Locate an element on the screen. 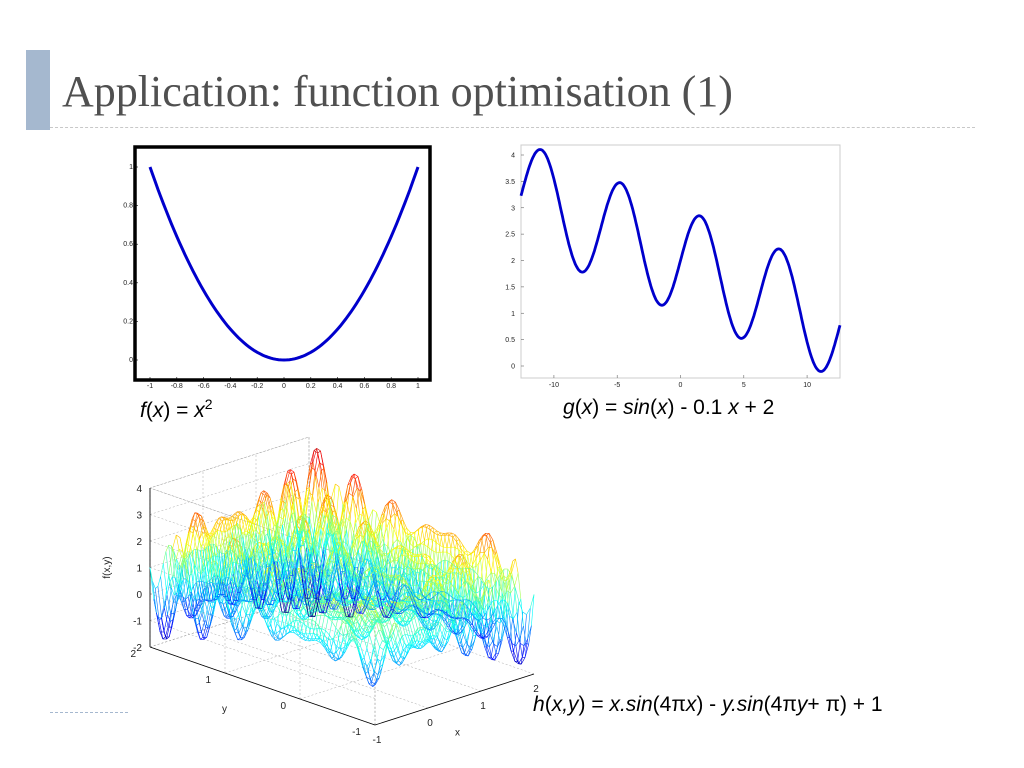 Image resolution: width=1024 pixels, height=768 pixels. footer-divider is located at coordinates (89, 712).